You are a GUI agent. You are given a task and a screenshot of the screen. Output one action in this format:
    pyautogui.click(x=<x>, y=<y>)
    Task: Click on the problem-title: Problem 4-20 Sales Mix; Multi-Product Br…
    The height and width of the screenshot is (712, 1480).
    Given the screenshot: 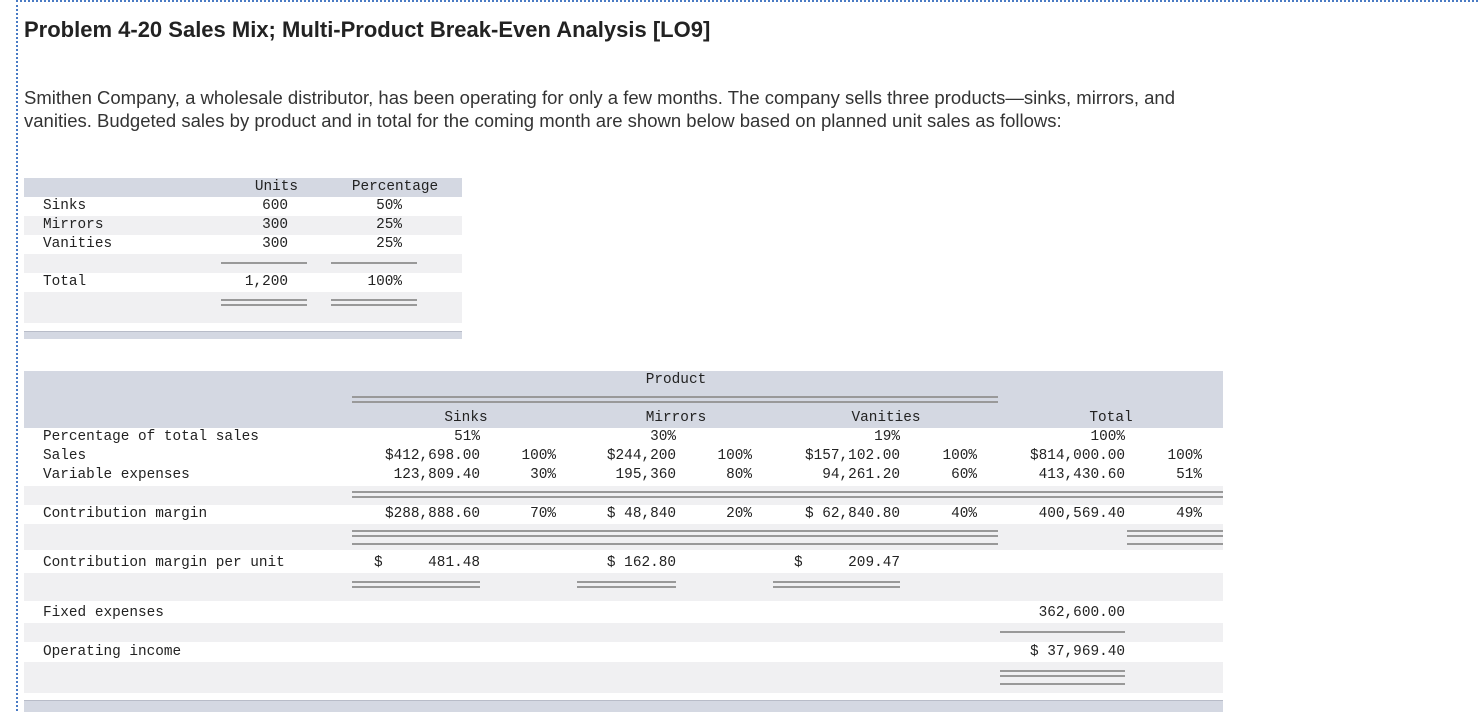 What is the action you would take?
    pyautogui.click(x=367, y=29)
    